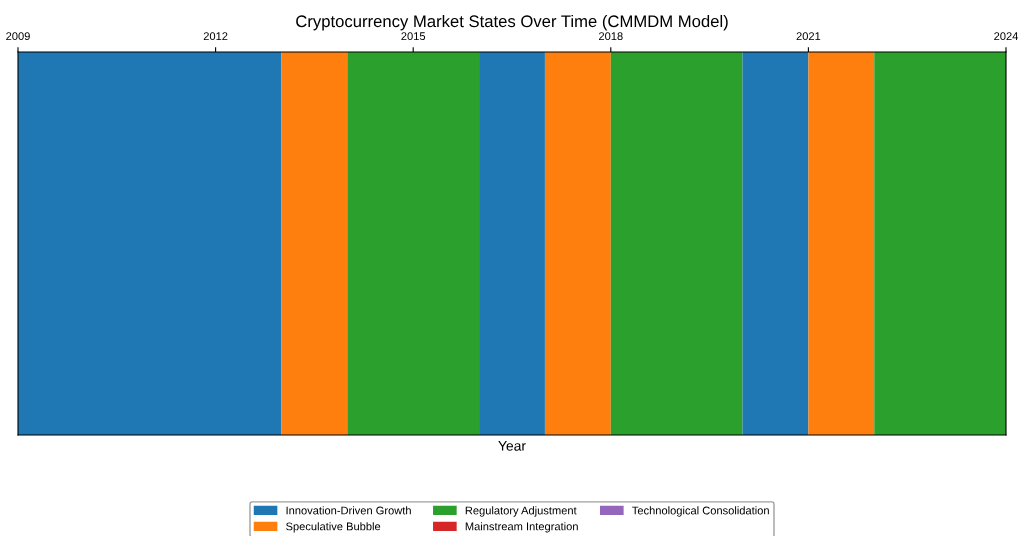  I want to click on x-tick-label: 2024, so click(1006, 36).